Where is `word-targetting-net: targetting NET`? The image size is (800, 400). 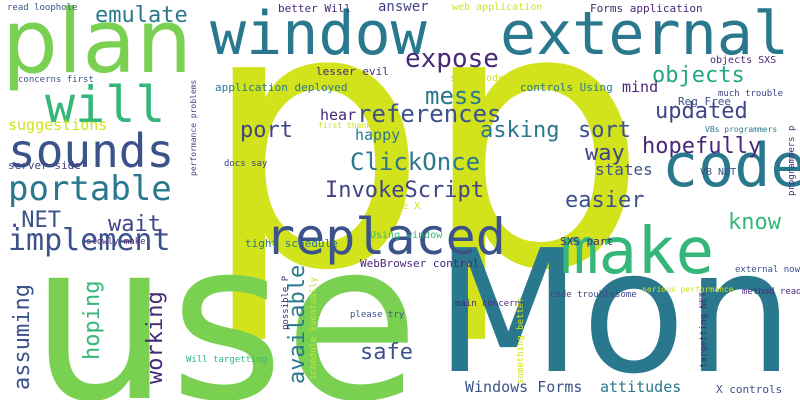 word-targetting-net: targetting NET is located at coordinates (704, 330).